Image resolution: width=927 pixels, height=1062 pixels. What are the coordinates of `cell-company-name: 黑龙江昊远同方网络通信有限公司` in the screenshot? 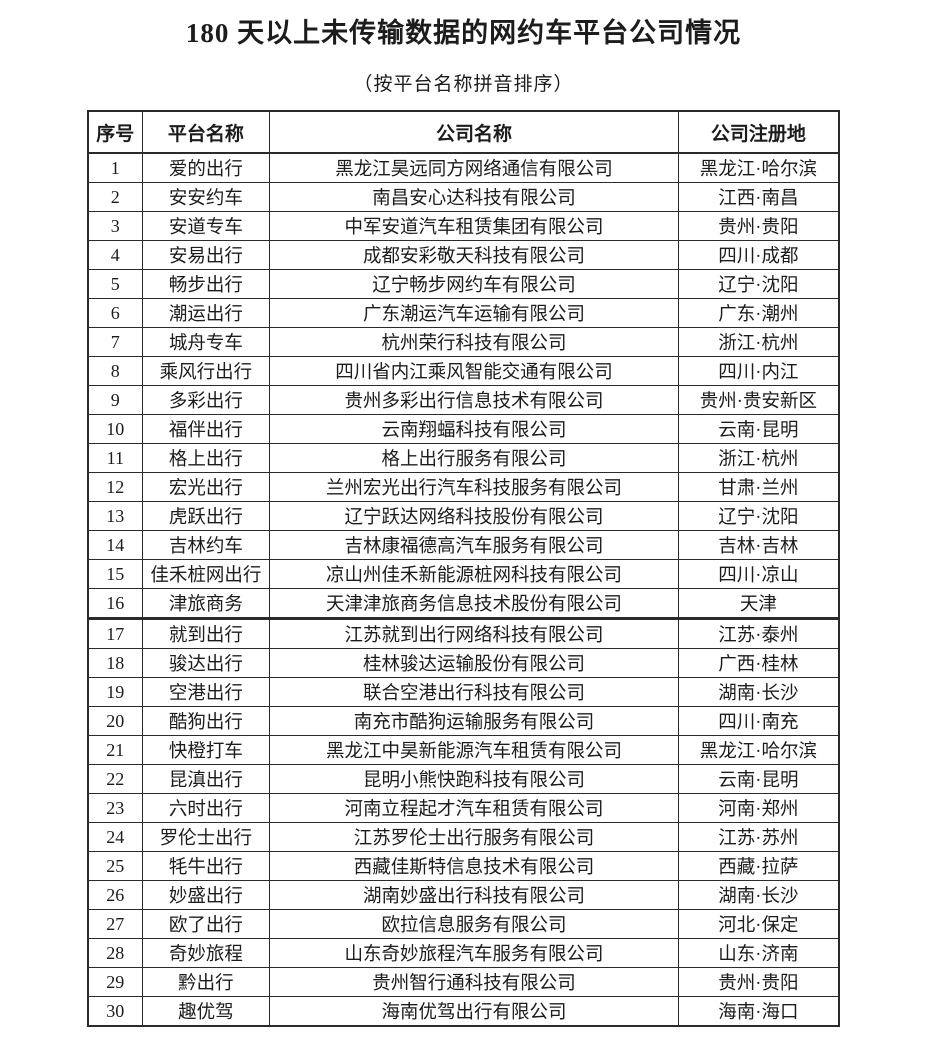 It's located at (474, 168).